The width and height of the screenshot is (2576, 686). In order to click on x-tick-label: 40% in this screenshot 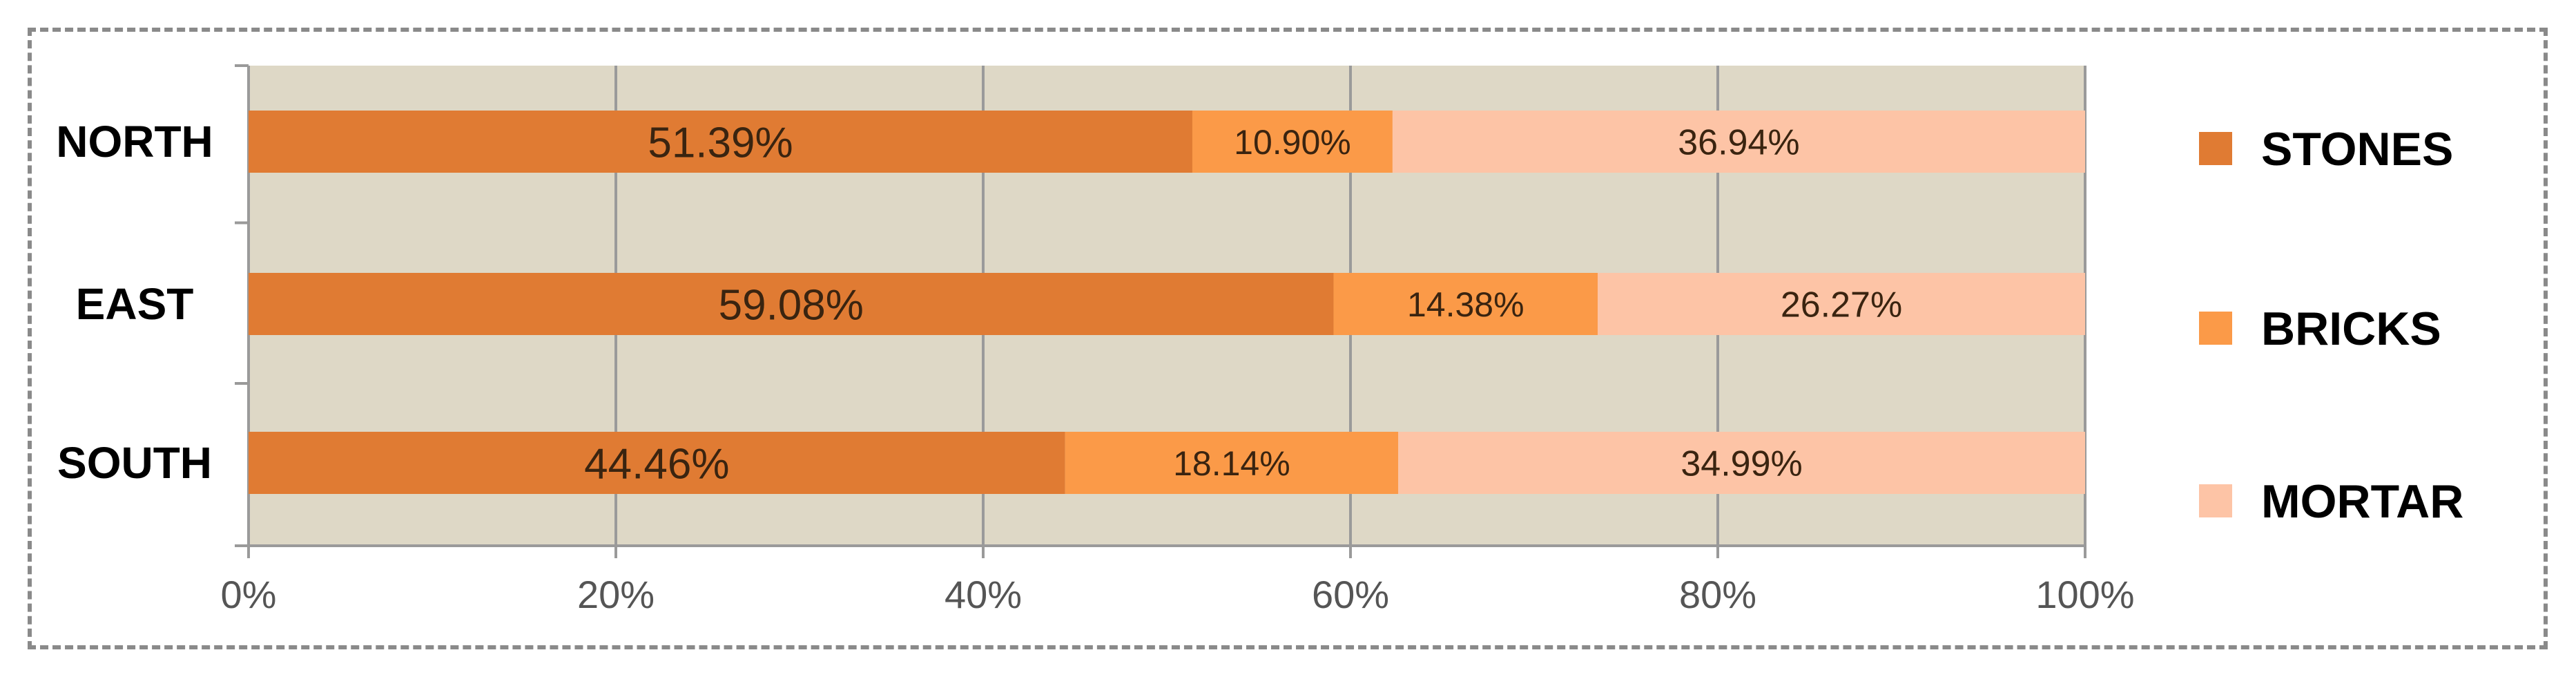, I will do `click(984, 594)`.